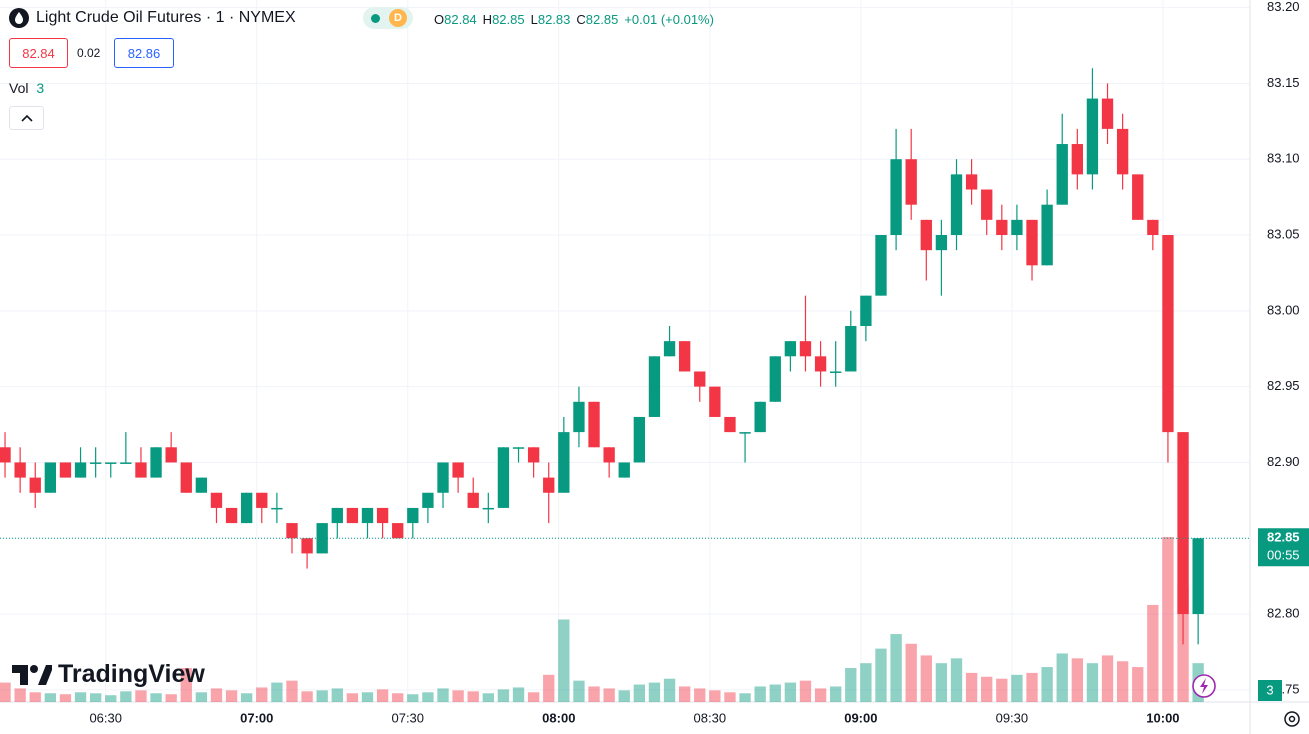 Image resolution: width=1309 pixels, height=734 pixels. I want to click on collapse-button, so click(26, 118).